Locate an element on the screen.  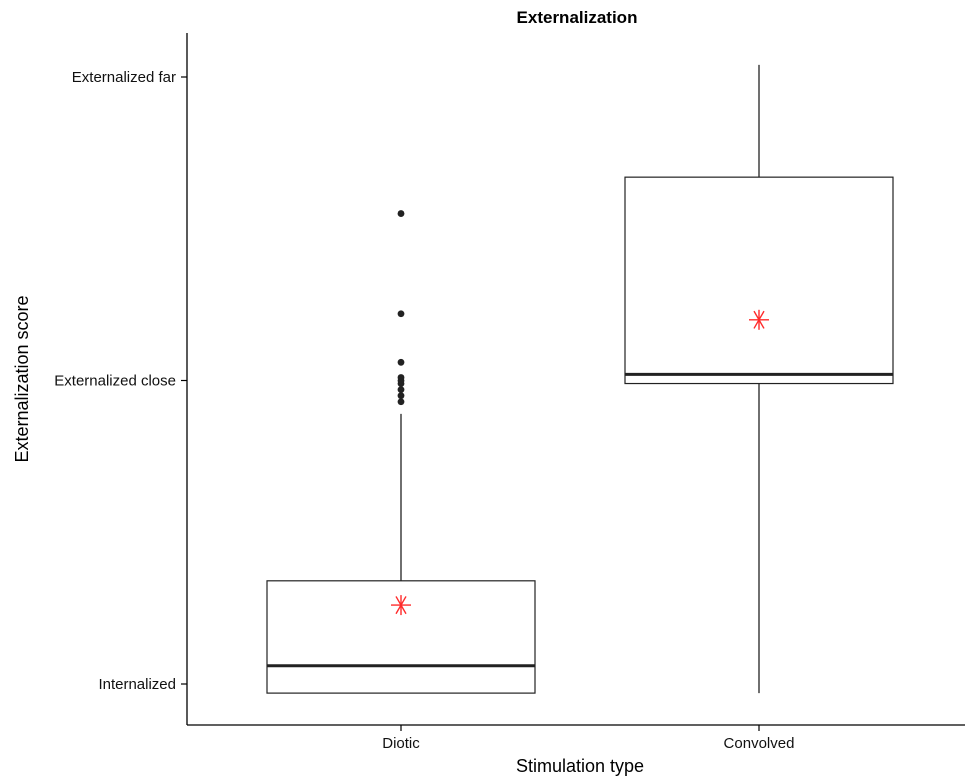
x-tick-label: Convolved is located at coordinates (759, 743).